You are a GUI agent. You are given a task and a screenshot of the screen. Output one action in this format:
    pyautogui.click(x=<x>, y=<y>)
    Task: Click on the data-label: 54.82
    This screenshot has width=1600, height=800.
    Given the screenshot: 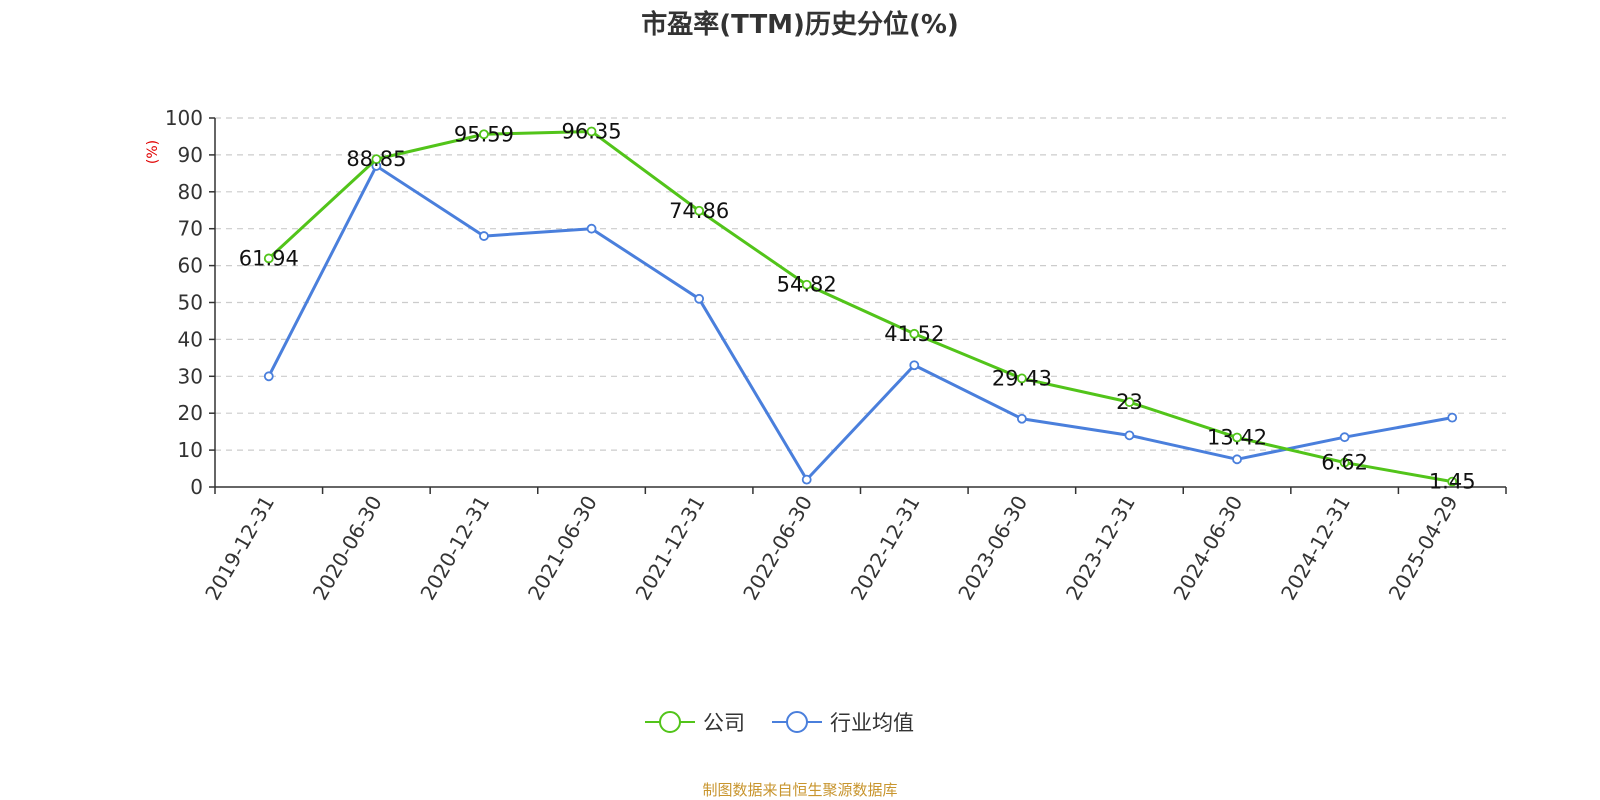 What is the action you would take?
    pyautogui.click(x=807, y=285)
    